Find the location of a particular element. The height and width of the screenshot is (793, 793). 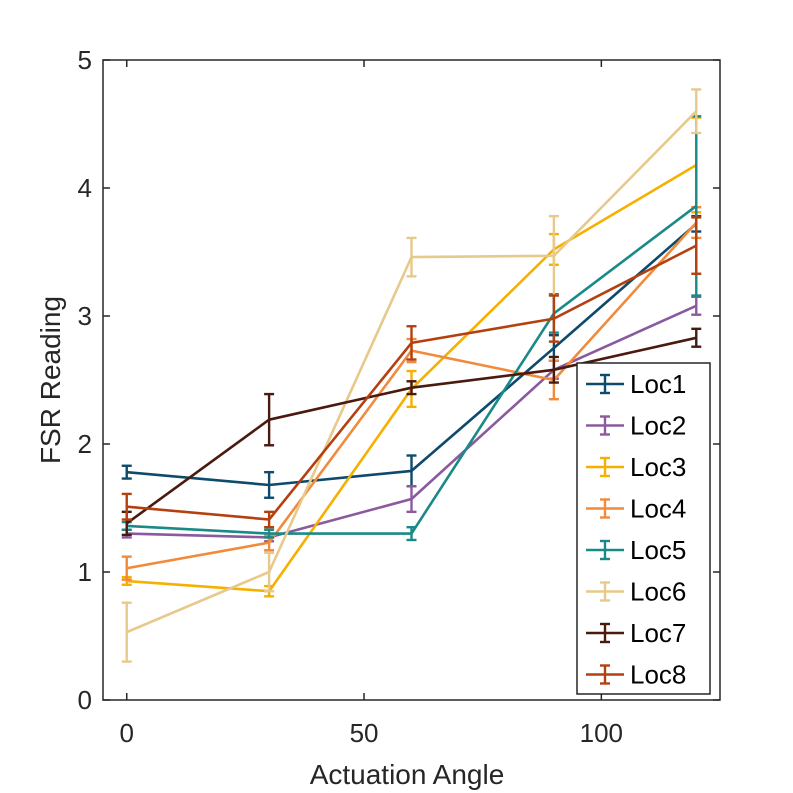

y-tick-label: 2 is located at coordinates (85, 444).